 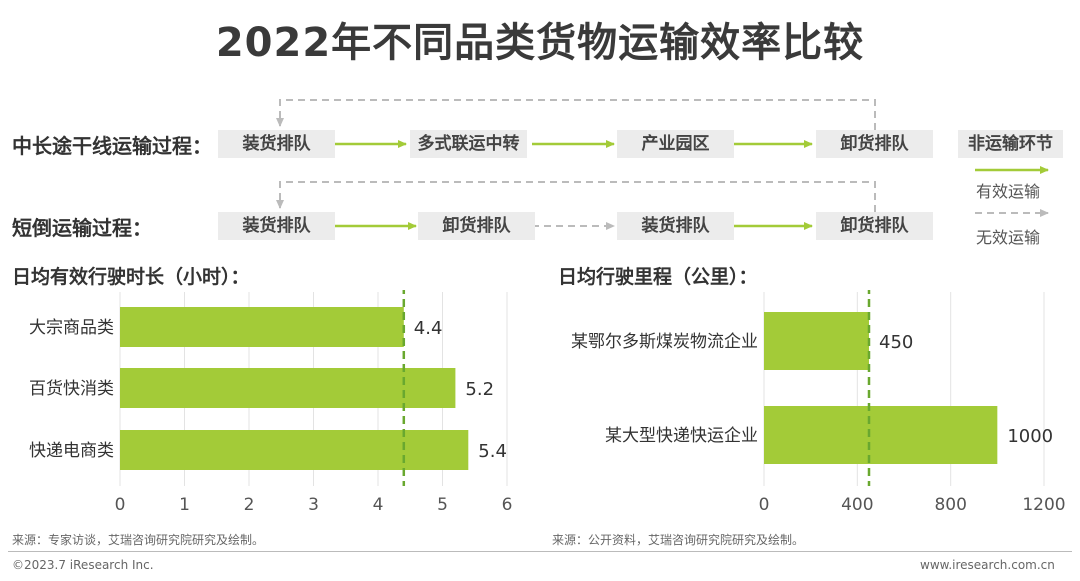 I want to click on category-label: 快递电商类, so click(x=71, y=451).